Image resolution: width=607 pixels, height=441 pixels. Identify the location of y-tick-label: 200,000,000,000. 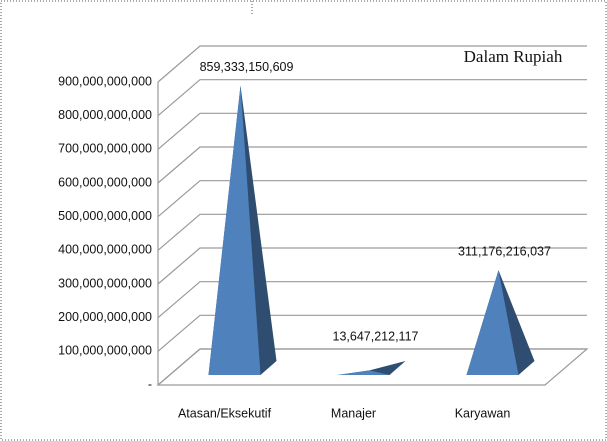
(105, 317).